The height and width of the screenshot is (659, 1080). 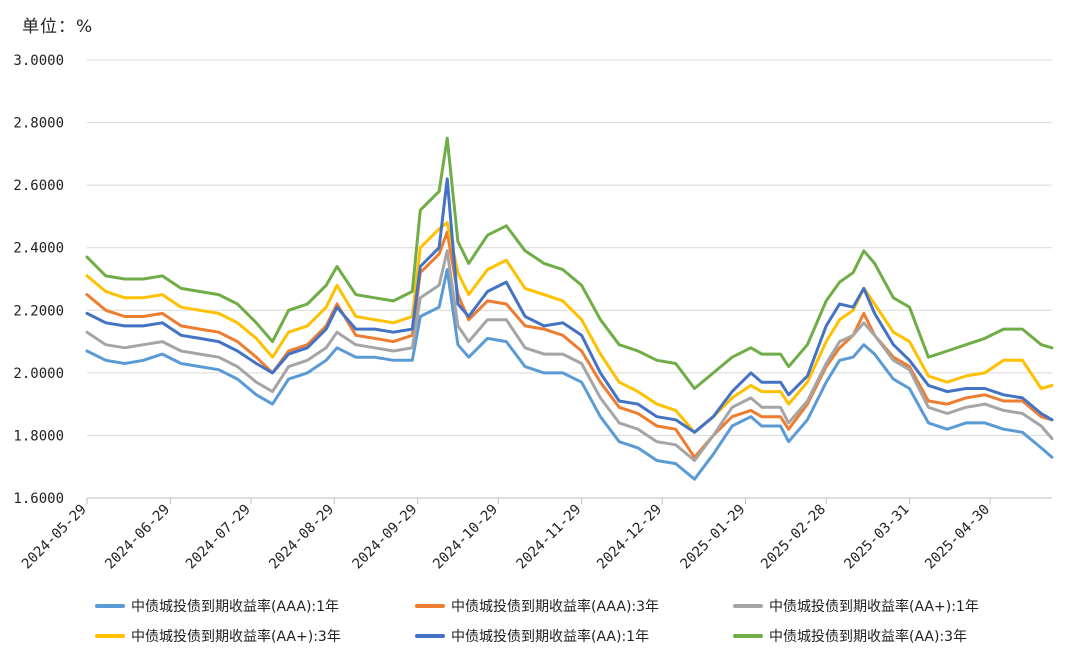 I want to click on unit-label: 单位：%, so click(x=58, y=27).